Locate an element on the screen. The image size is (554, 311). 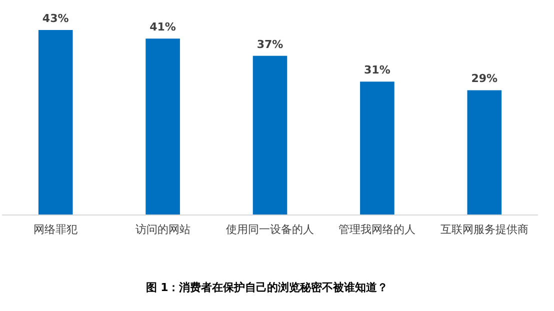
x-tick-label: 访问的网站 is located at coordinates (162, 229).